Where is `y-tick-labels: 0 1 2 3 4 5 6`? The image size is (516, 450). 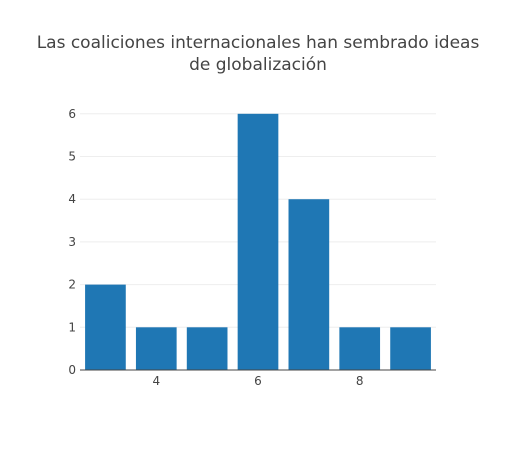
y-tick-labels: 0 1 2 3 4 5 6 is located at coordinates (72, 242).